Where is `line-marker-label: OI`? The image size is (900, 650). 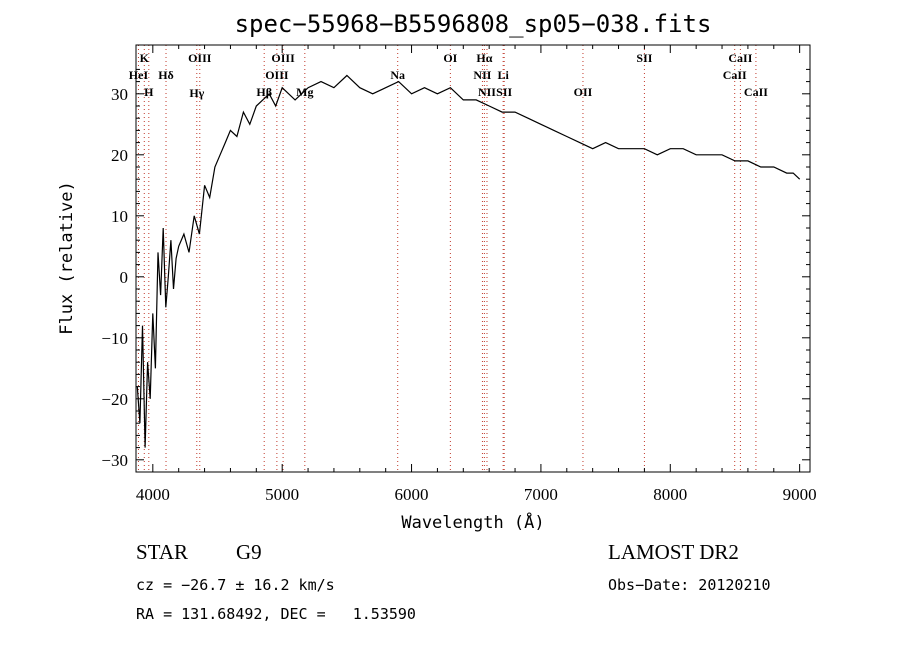 line-marker-label: OI is located at coordinates (450, 58).